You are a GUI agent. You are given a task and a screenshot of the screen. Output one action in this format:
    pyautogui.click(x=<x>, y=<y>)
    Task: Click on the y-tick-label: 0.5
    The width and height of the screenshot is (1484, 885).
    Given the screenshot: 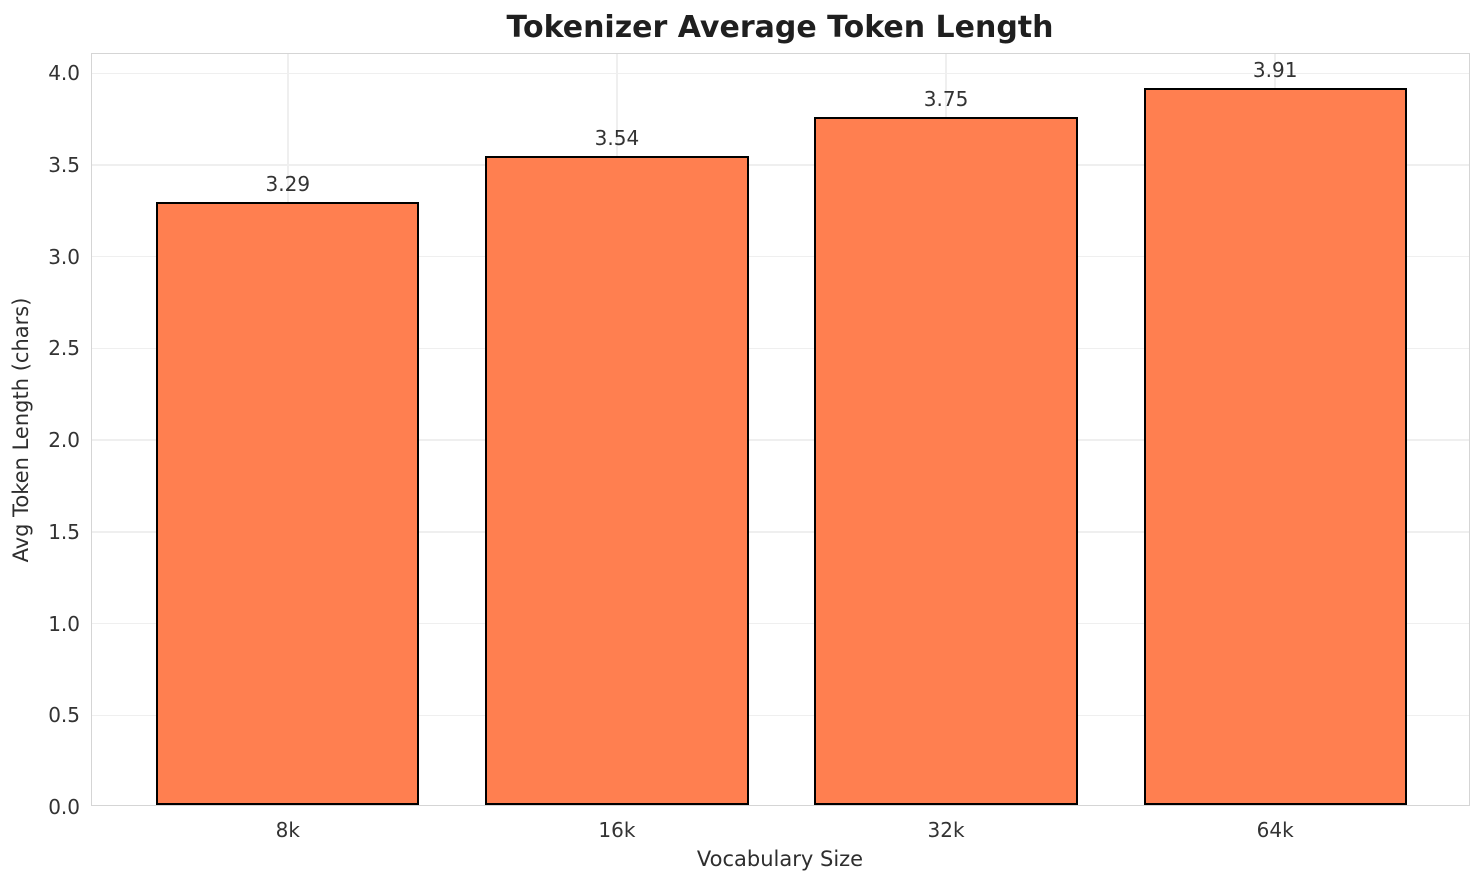 What is the action you would take?
    pyautogui.click(x=64, y=715)
    